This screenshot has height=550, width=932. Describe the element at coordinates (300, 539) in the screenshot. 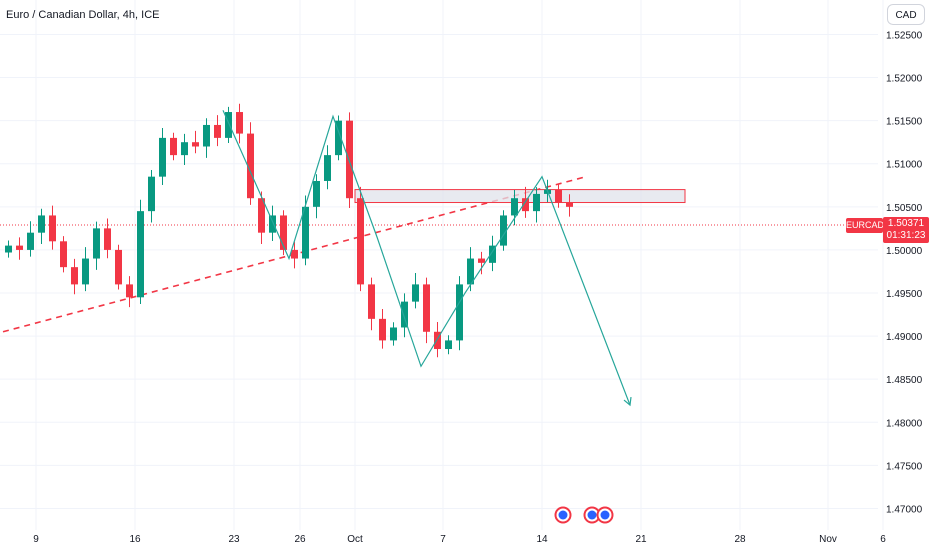

I see `x-tick-label: 26` at that location.